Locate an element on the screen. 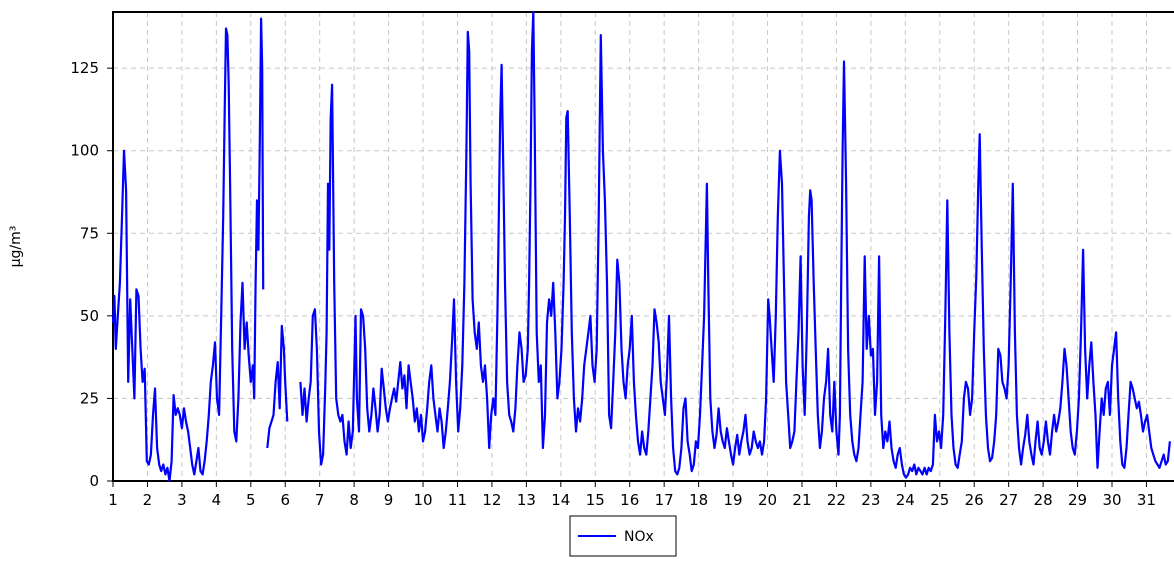  y-tick-label: 75 is located at coordinates (89, 233).